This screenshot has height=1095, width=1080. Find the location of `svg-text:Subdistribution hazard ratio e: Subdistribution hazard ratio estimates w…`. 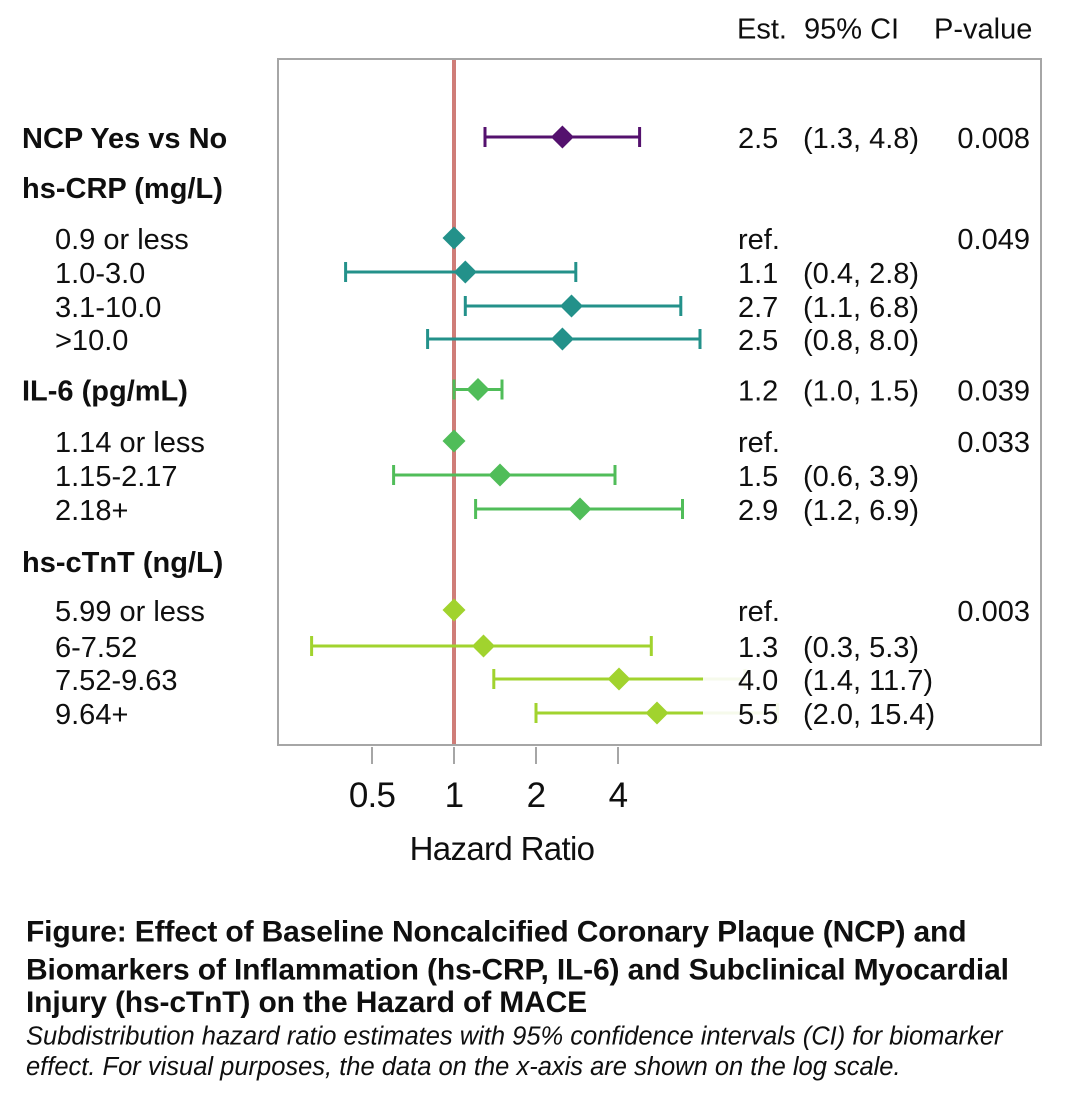

svg-text:Subdistribution hazard ratio e: Subdistribution hazard ratio estimates w… is located at coordinates (515, 1037).